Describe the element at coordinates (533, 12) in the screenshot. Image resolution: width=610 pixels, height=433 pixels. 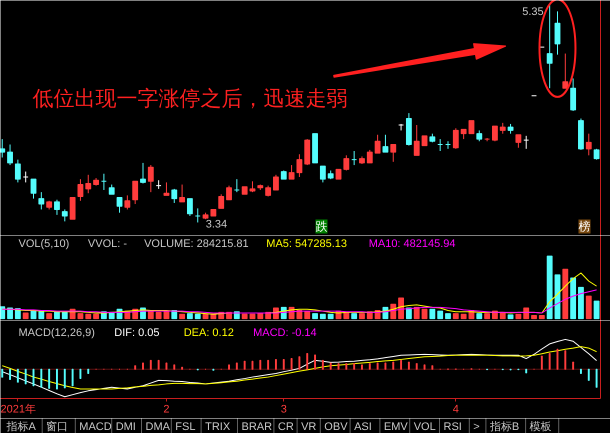
I see `annotation: 5.35` at that location.